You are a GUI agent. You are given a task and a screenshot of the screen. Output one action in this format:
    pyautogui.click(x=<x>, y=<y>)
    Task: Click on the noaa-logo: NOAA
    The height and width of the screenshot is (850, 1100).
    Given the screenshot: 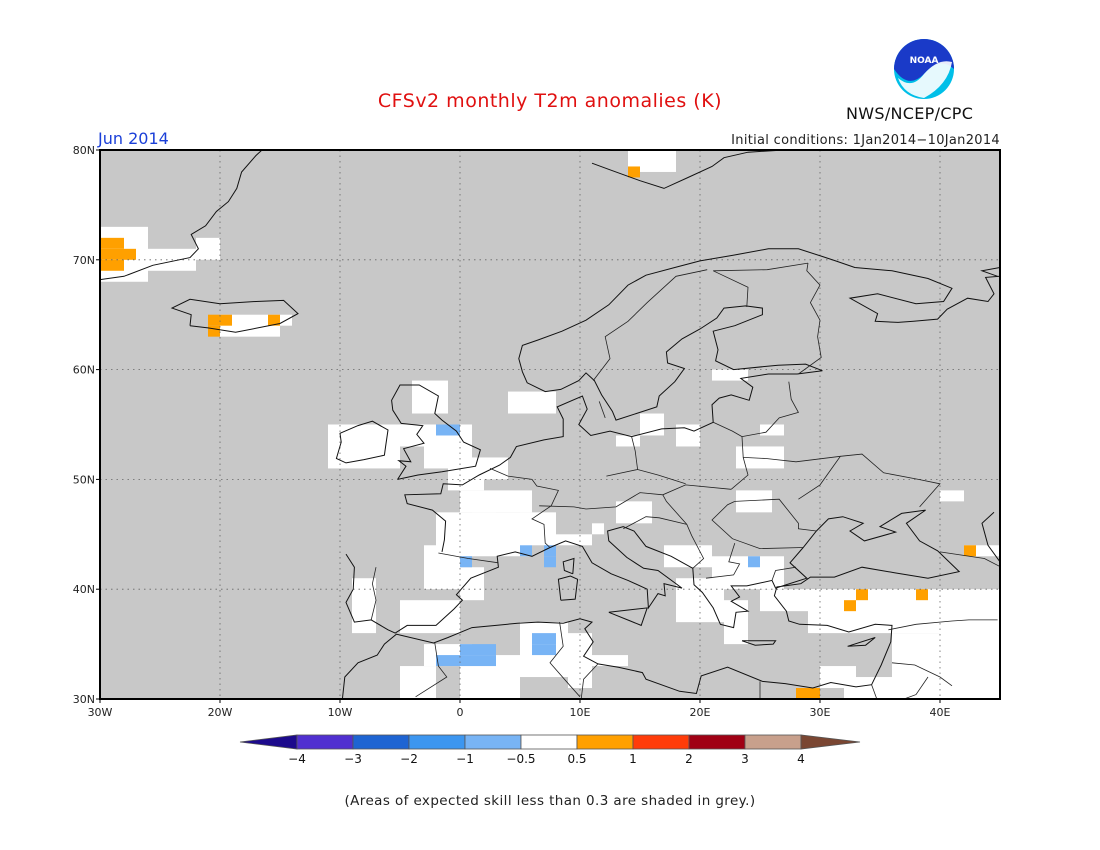 What is the action you would take?
    pyautogui.click(x=924, y=69)
    